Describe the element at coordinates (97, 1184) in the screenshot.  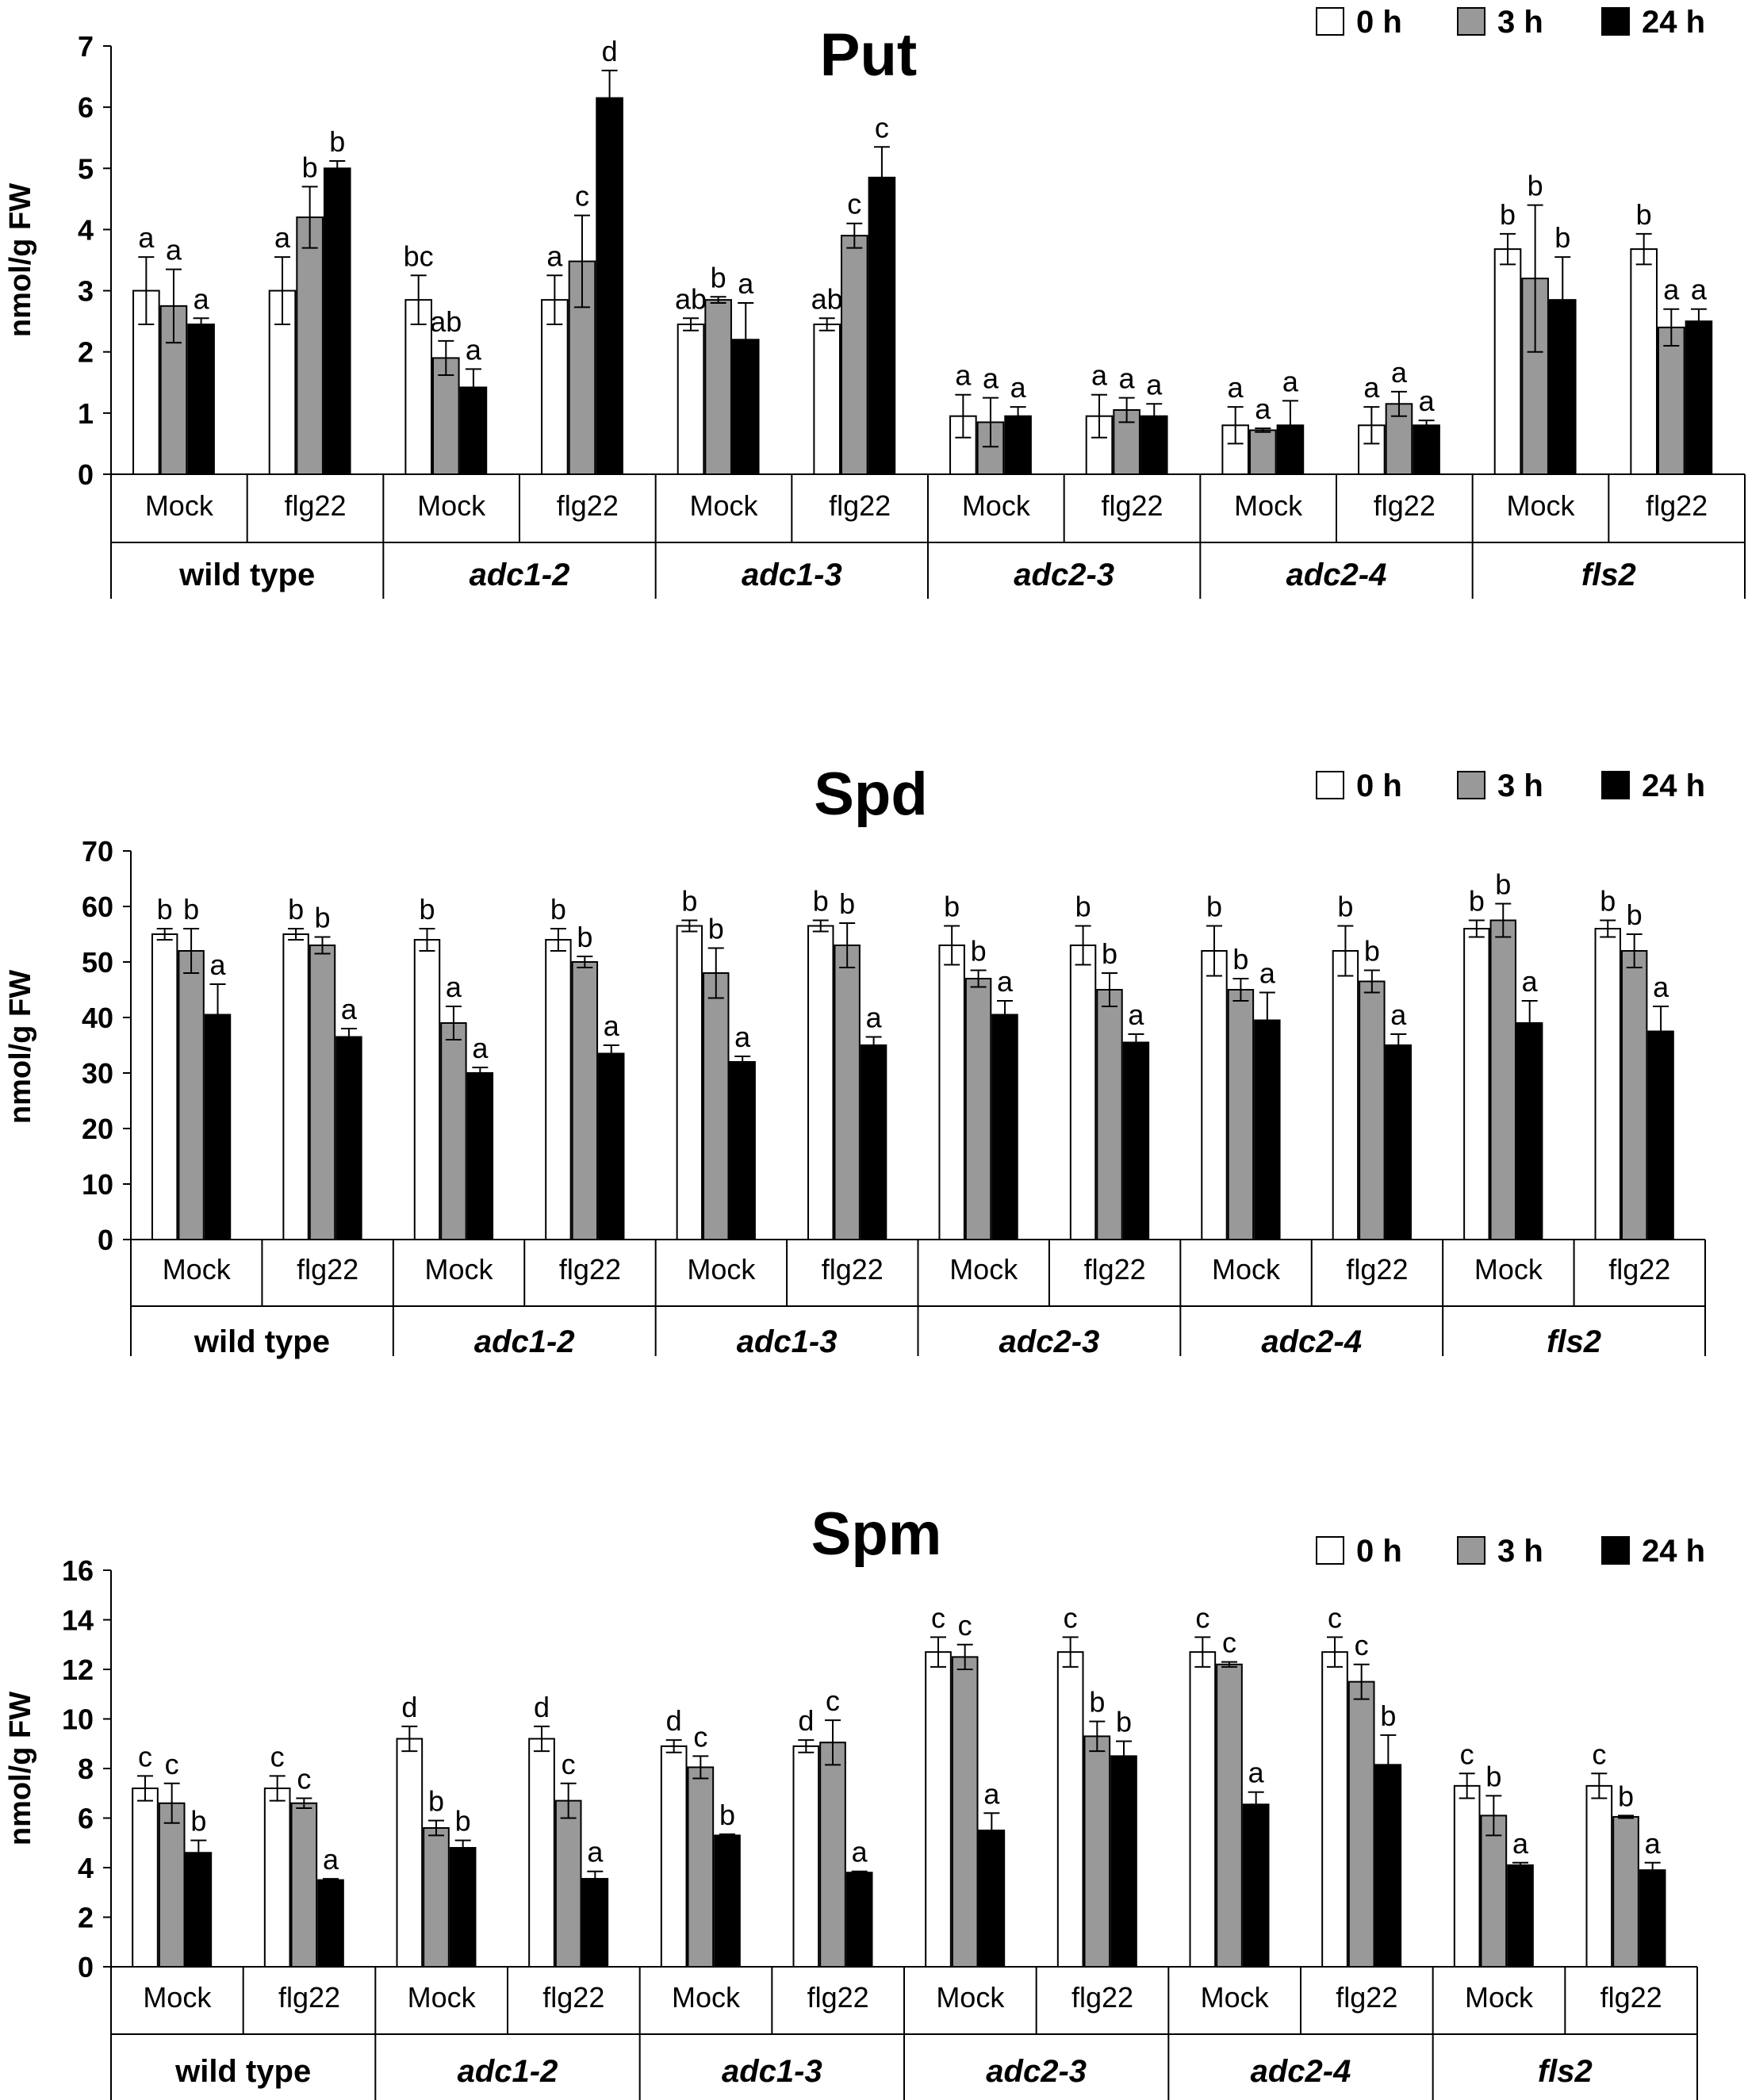
I see `y-tick-label: 10` at that location.